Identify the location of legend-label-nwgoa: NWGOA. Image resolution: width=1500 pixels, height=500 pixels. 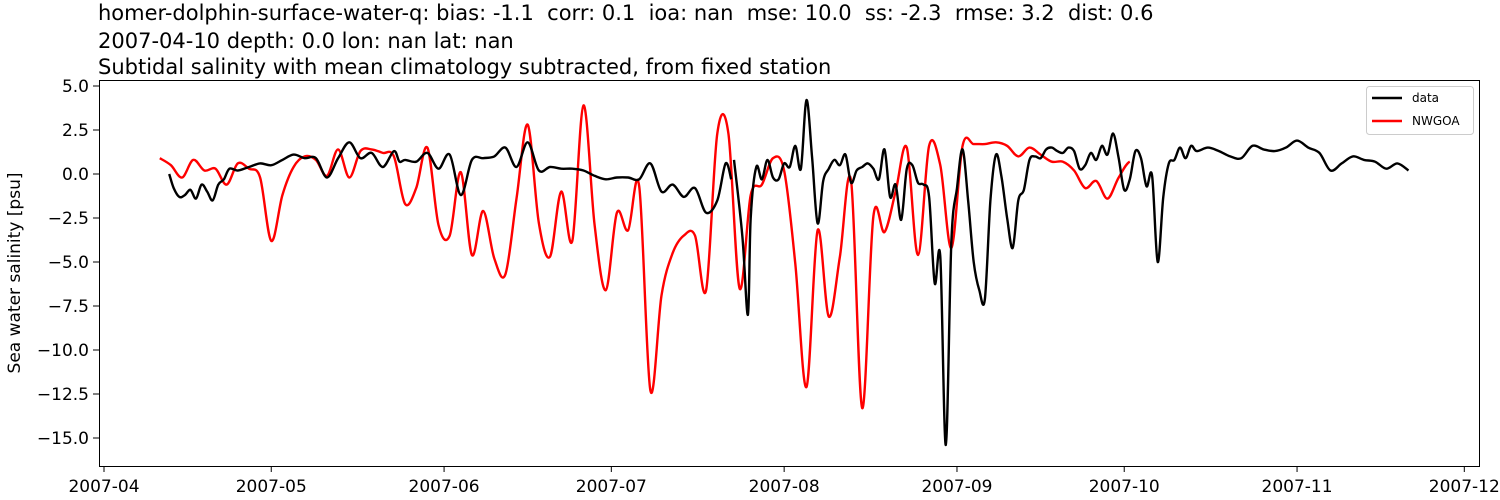
(1436, 121).